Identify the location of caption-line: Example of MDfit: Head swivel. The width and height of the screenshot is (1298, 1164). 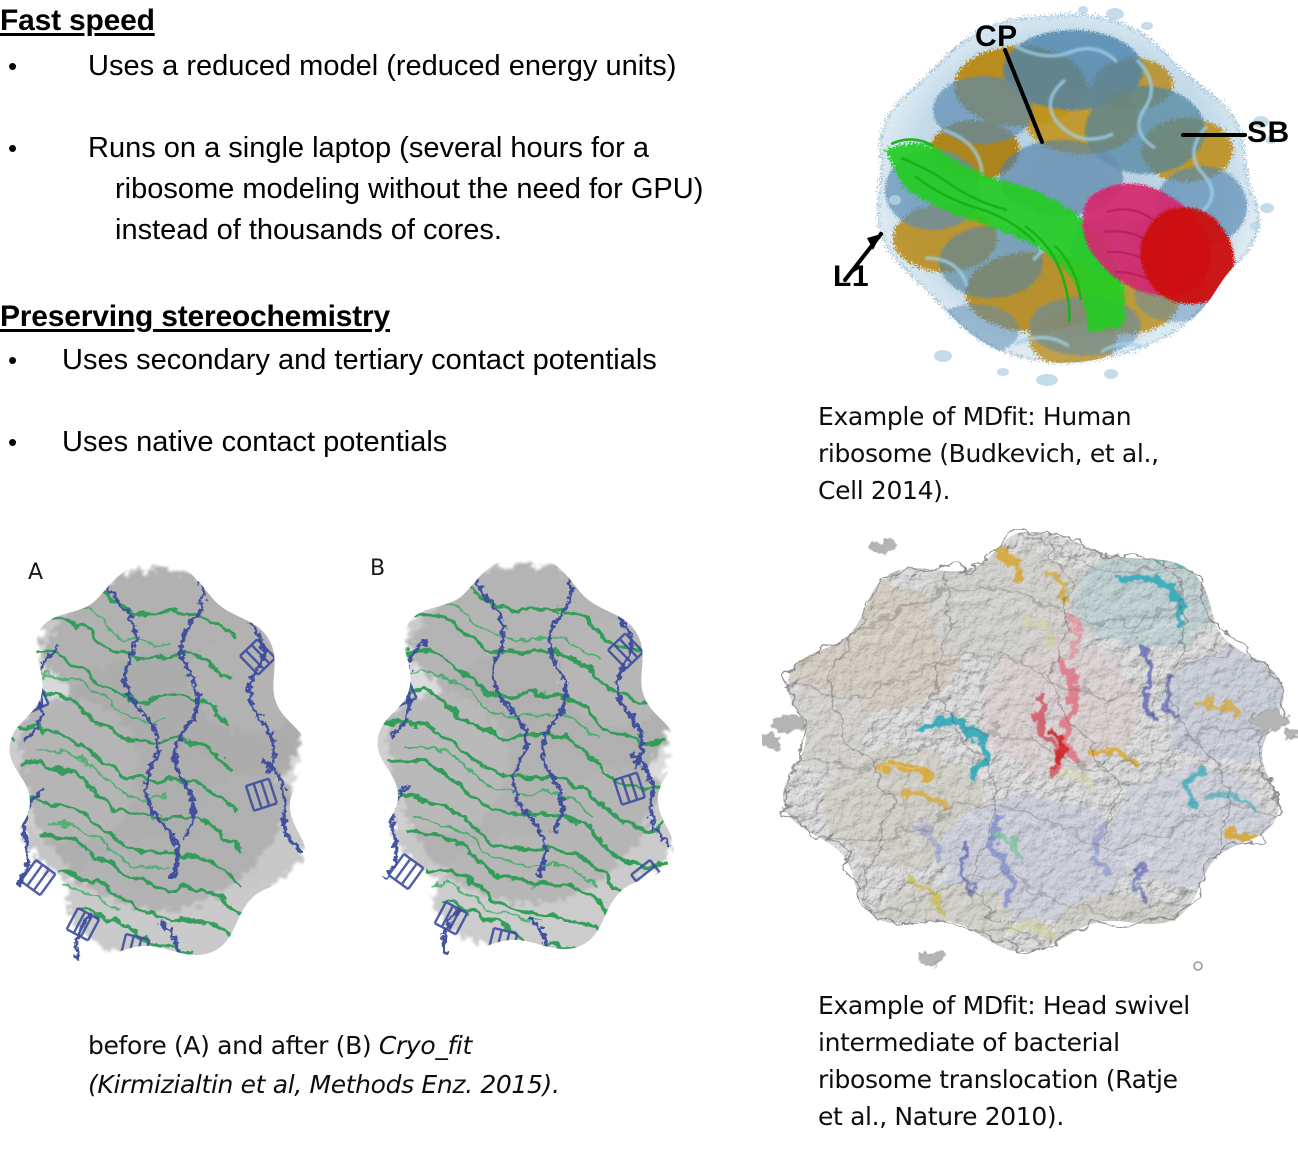
(1004, 1005).